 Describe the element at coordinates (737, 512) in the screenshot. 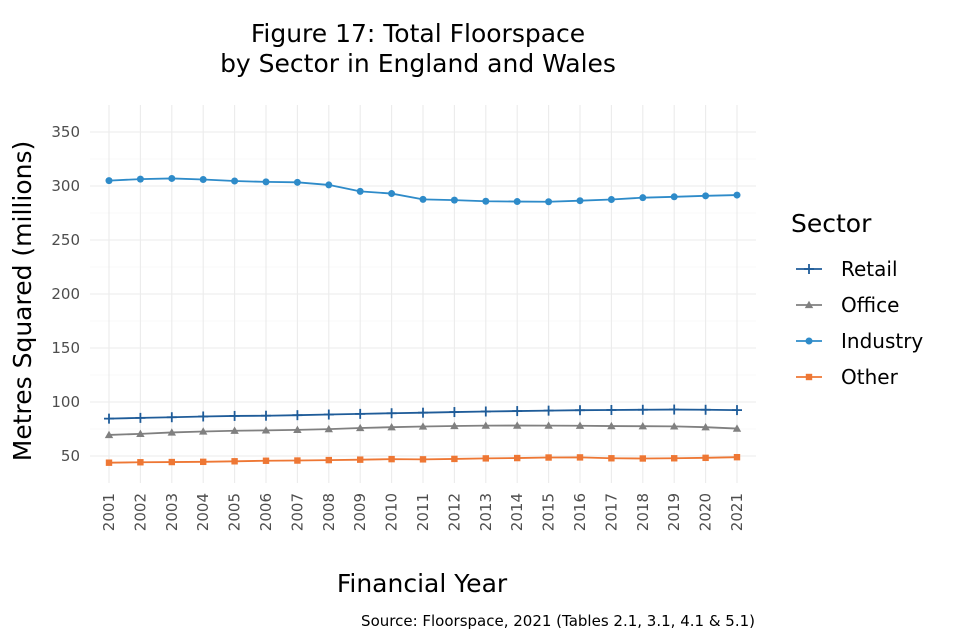

I see `x-tick-label: 2021` at that location.